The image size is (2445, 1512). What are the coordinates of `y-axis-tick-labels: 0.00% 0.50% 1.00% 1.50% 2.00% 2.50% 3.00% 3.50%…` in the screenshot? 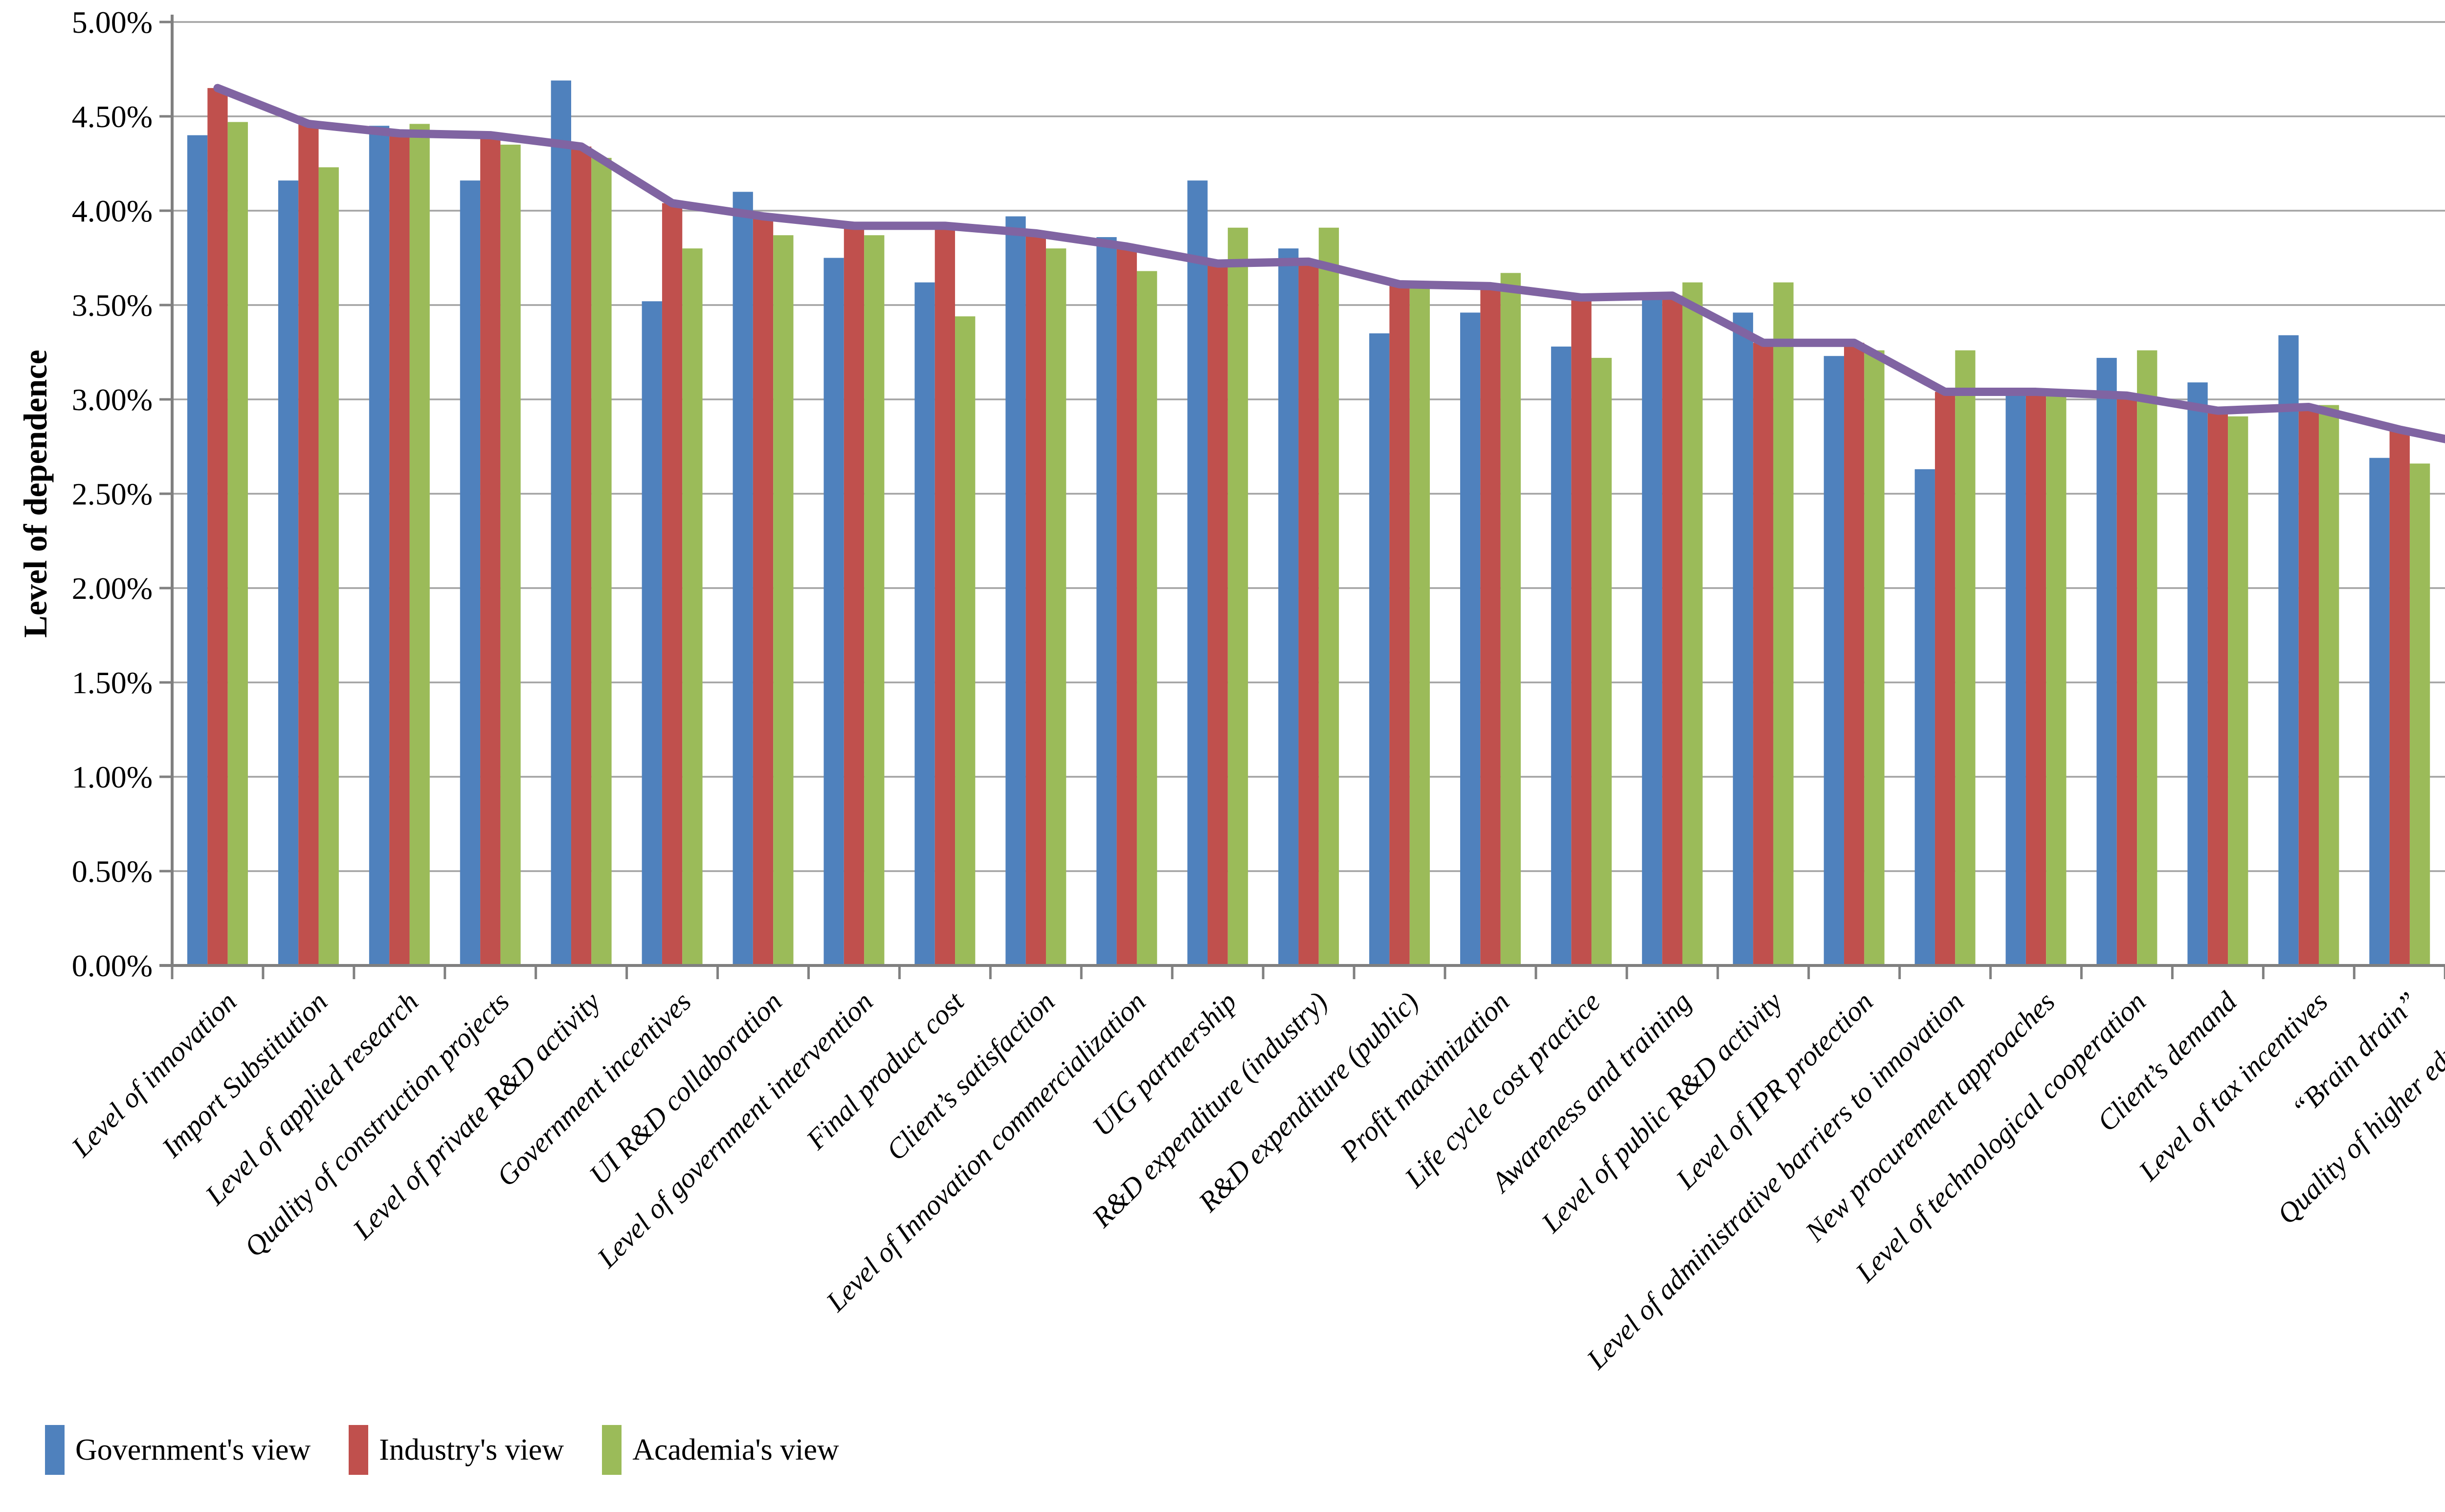 It's located at (112, 494).